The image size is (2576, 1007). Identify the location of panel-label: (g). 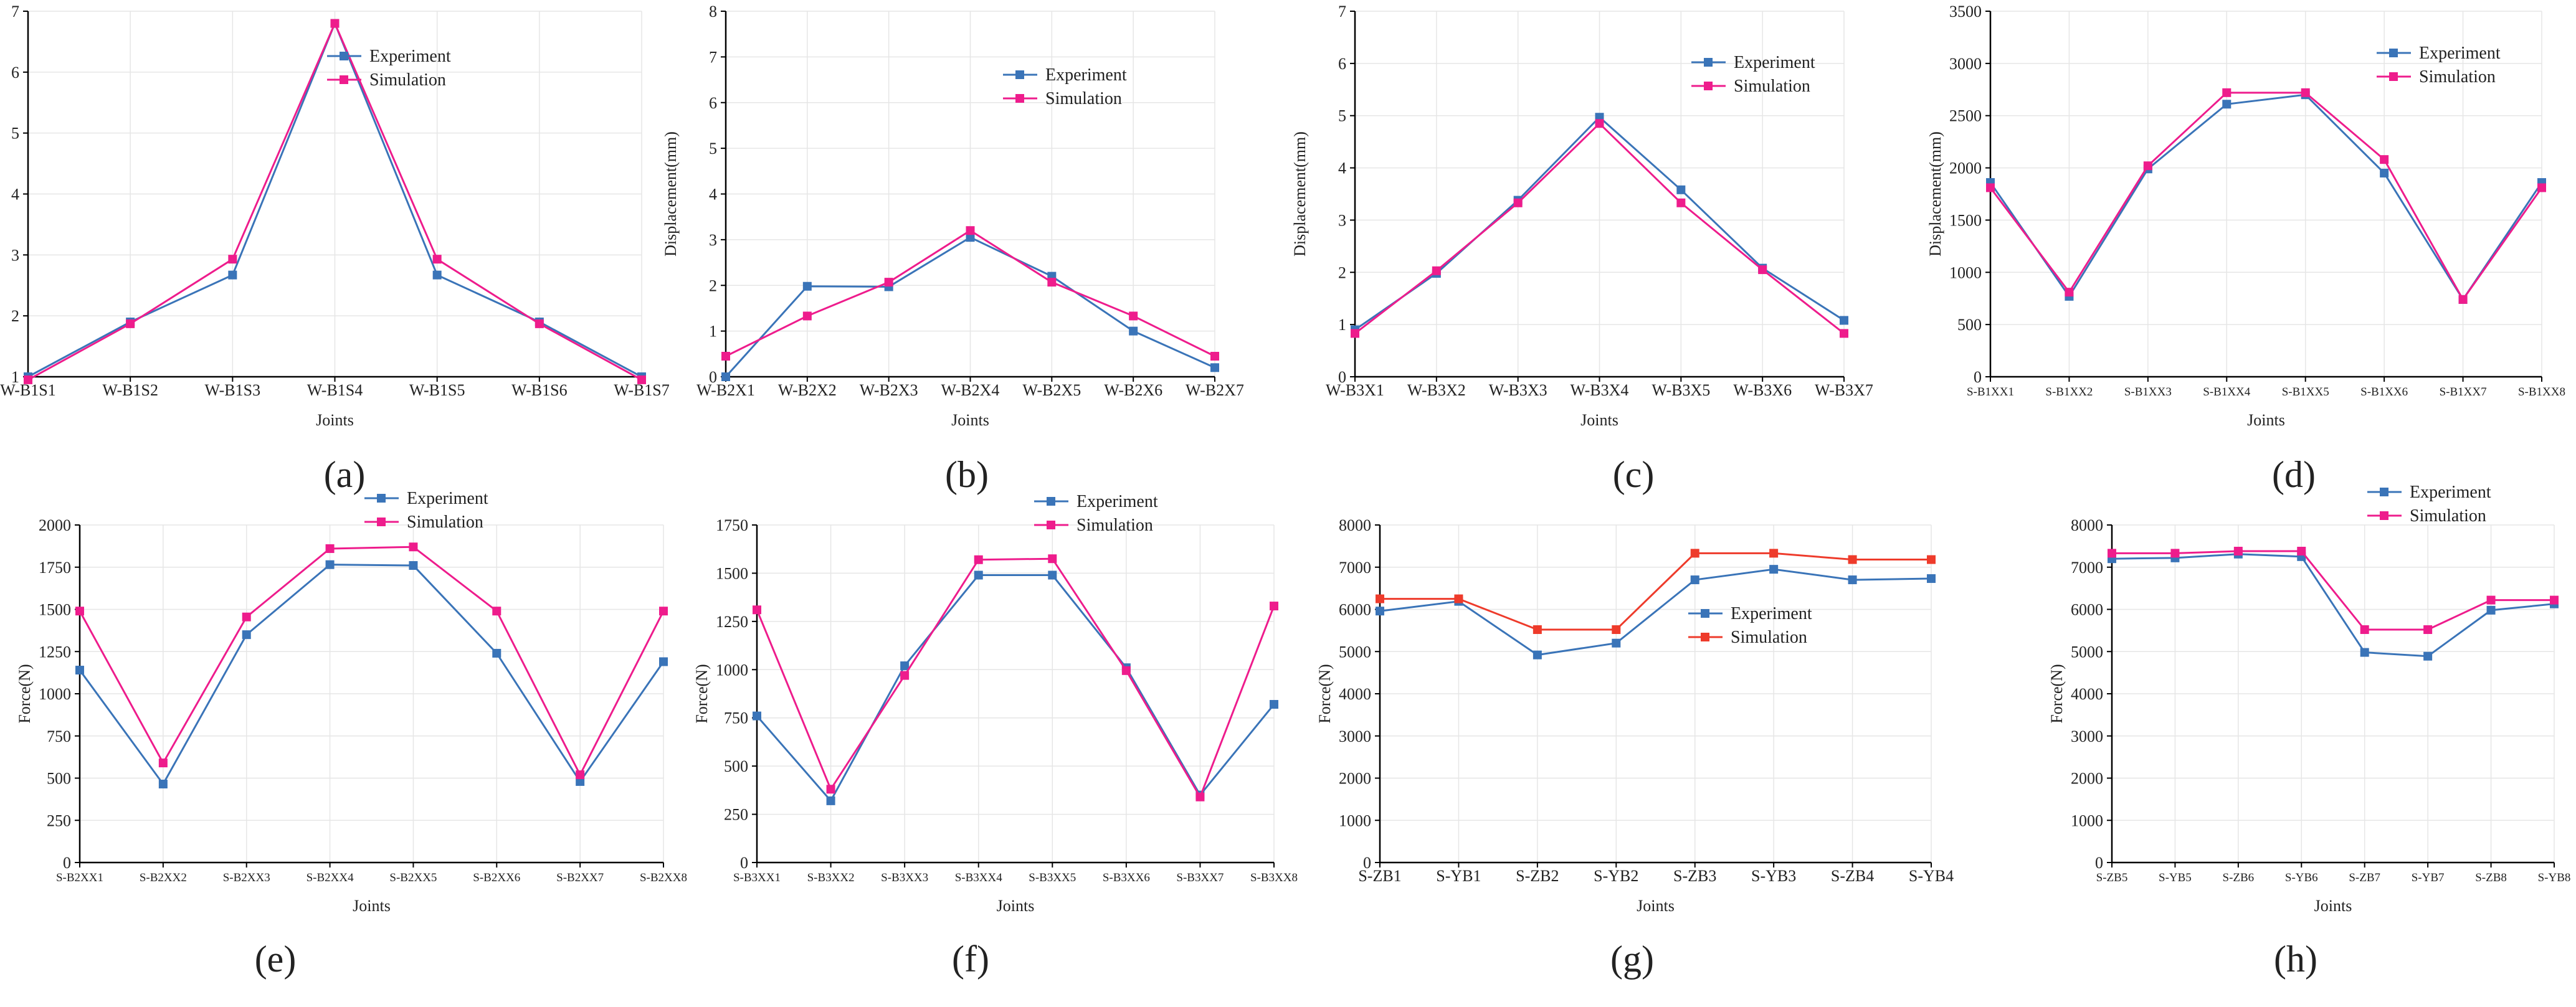
(1632, 959).